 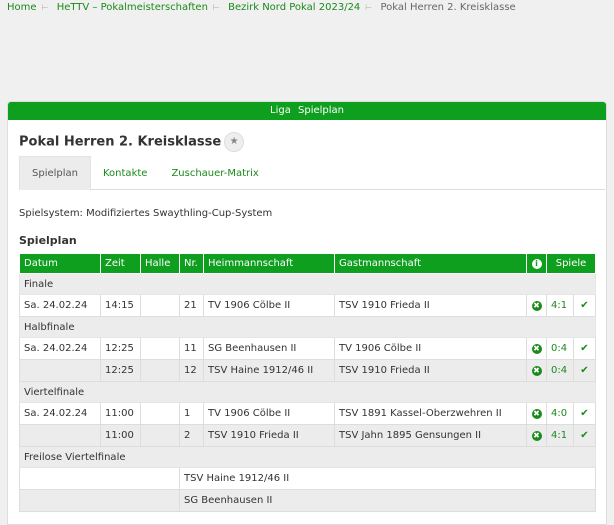 What do you see at coordinates (191, 435) in the screenshot?
I see `cell-nr: 2` at bounding box center [191, 435].